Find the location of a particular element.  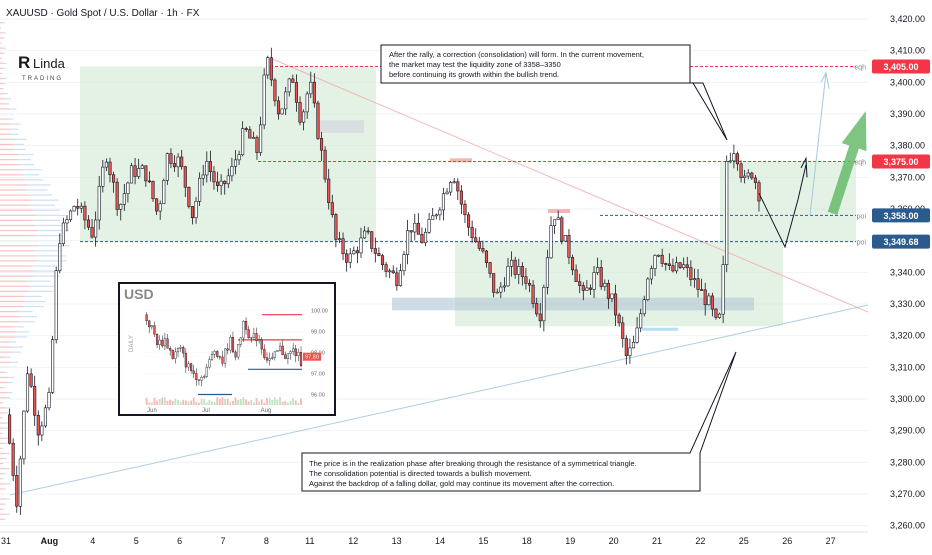

price-tick-label: 3,340.00 is located at coordinates (907, 272).